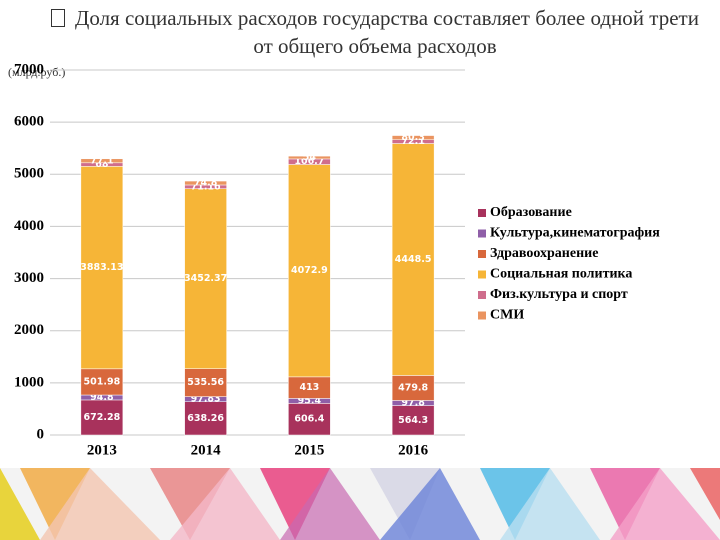 The width and height of the screenshot is (720, 540). What do you see at coordinates (575, 233) in the screenshot?
I see `legend-label: Культура,кинематография` at bounding box center [575, 233].